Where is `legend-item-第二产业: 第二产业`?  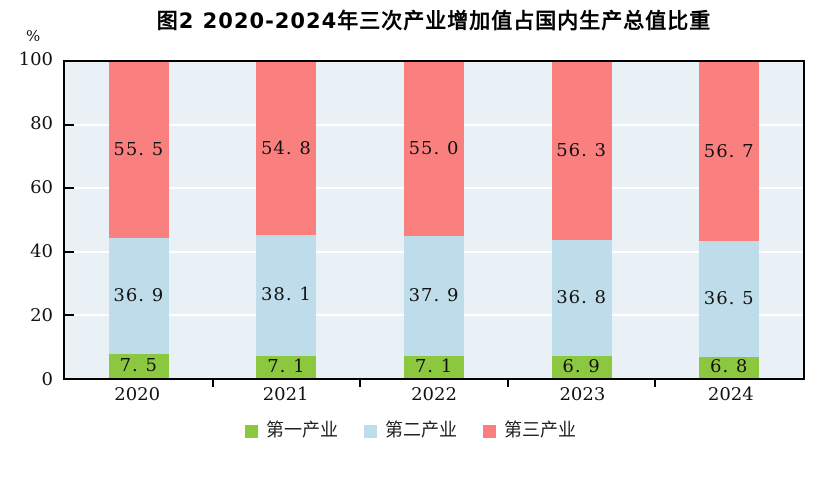
legend-item-第二产业: 第二产业 is located at coordinates (410, 431).